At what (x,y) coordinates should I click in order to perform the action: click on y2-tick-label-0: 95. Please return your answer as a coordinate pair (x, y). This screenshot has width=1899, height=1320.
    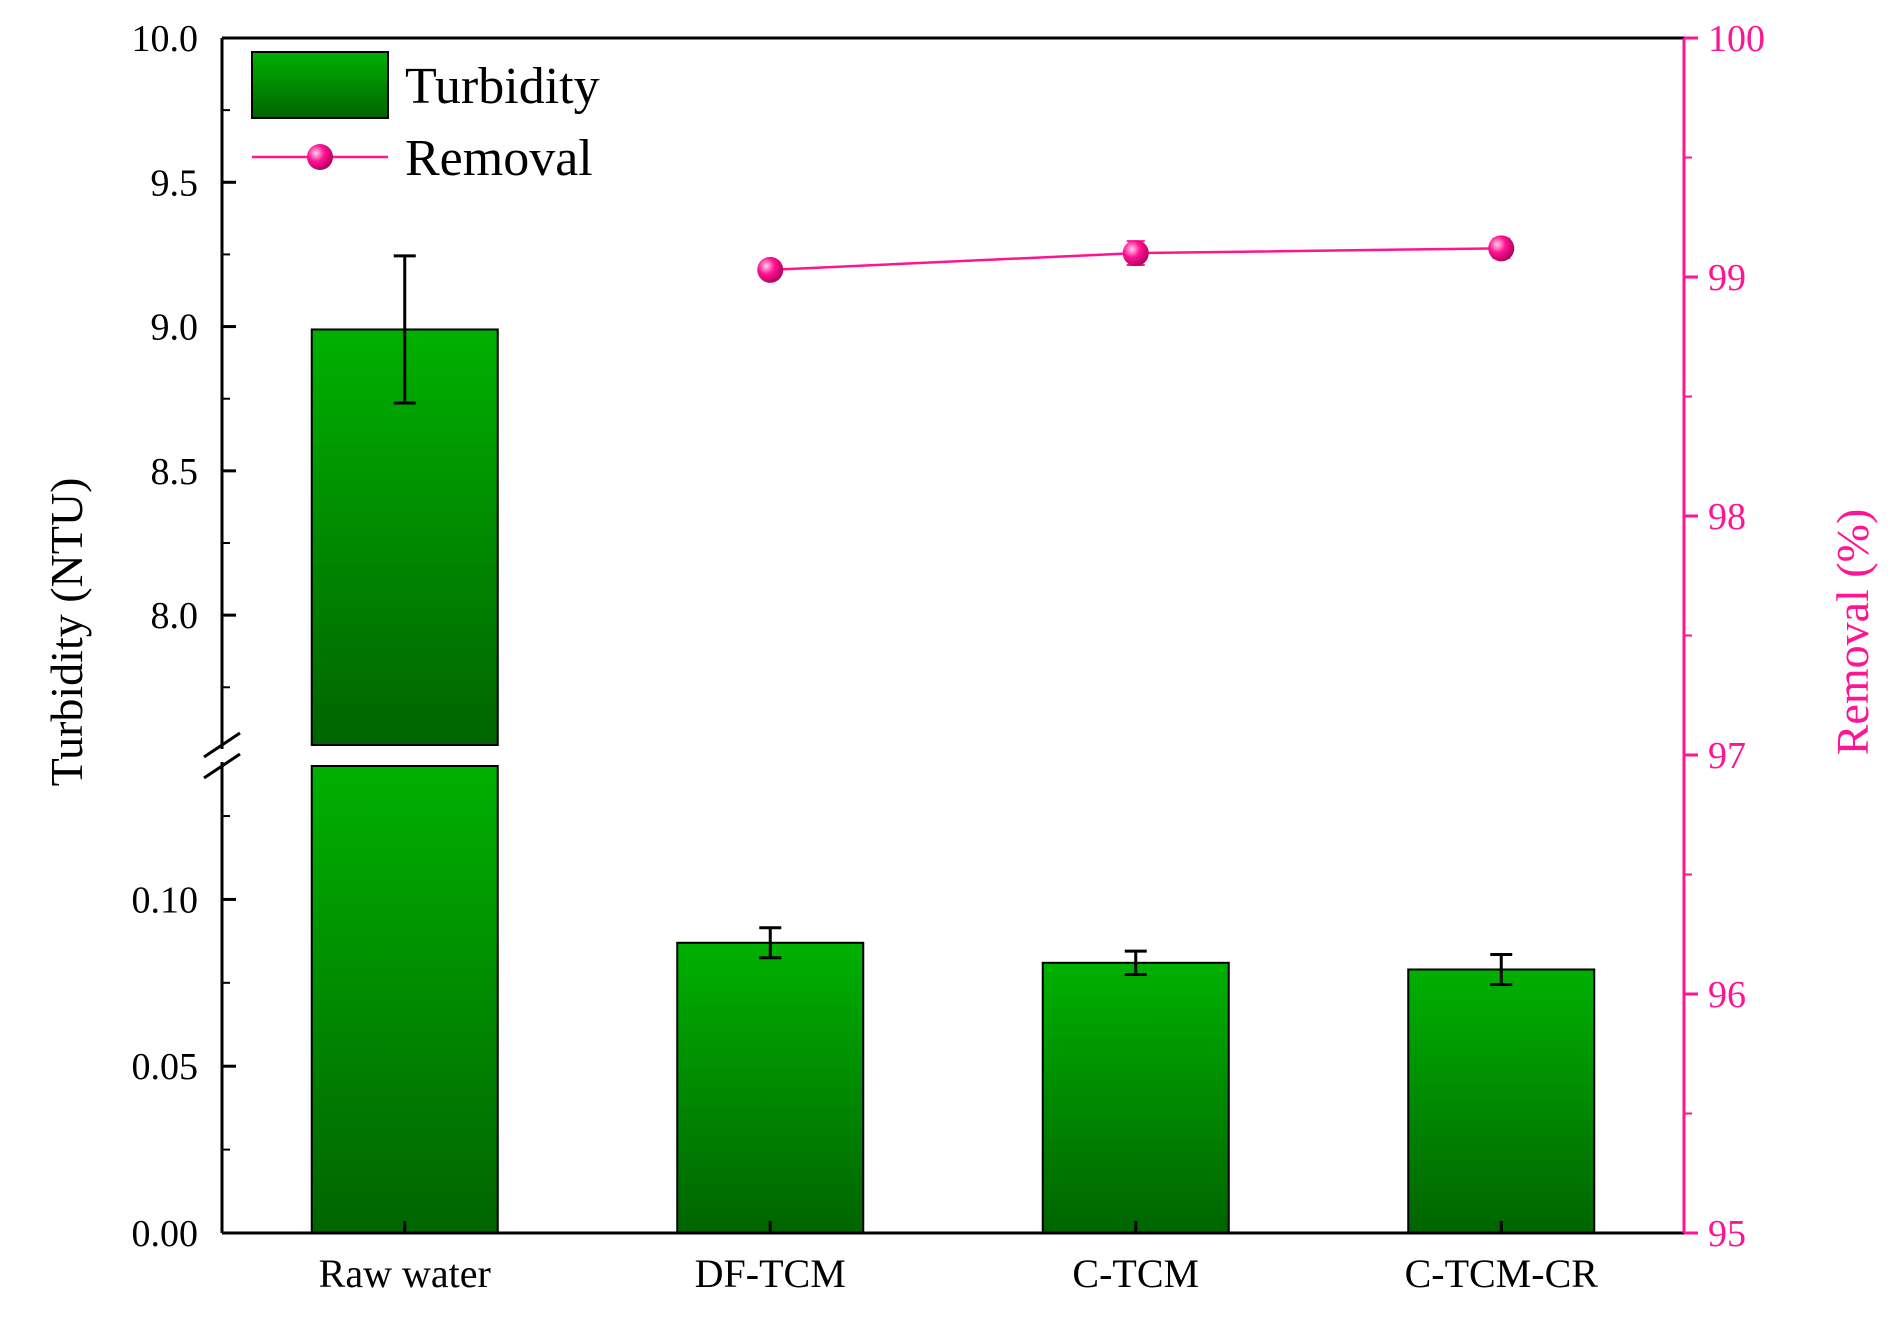
    Looking at the image, I should click on (1727, 1234).